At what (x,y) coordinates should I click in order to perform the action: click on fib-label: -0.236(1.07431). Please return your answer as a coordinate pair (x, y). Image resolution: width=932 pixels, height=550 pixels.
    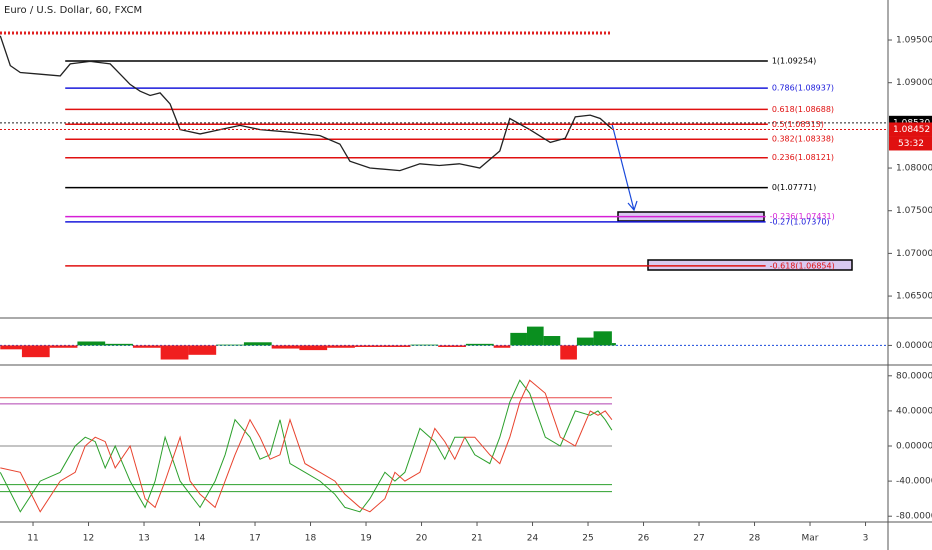
    Looking at the image, I should click on (802, 216).